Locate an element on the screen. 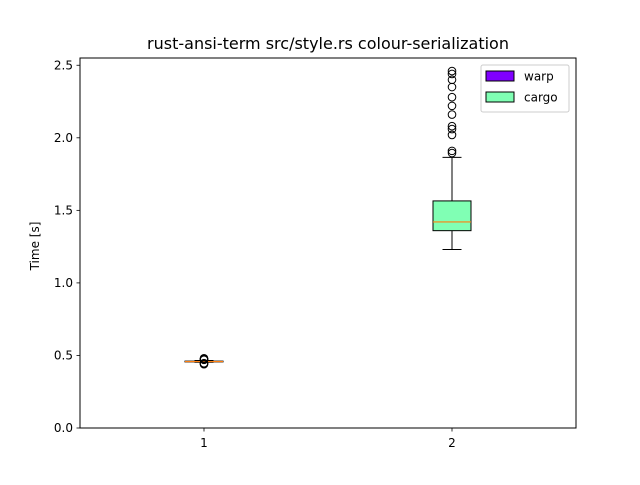  y-axis-label: Time [s] is located at coordinates (35, 247).